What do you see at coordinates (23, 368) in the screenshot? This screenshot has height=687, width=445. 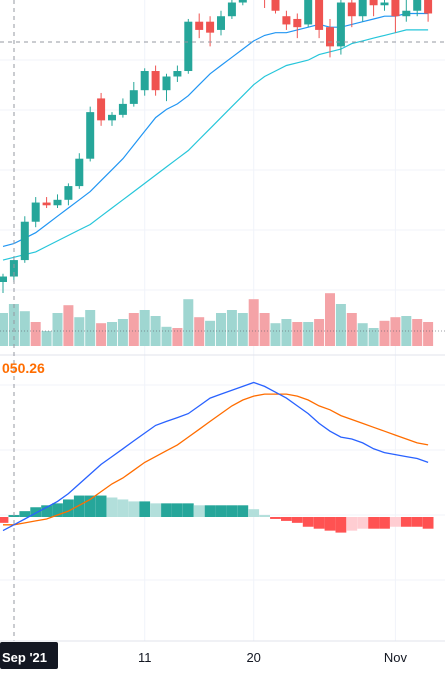 I see `macd-value-label: 050.26` at bounding box center [23, 368].